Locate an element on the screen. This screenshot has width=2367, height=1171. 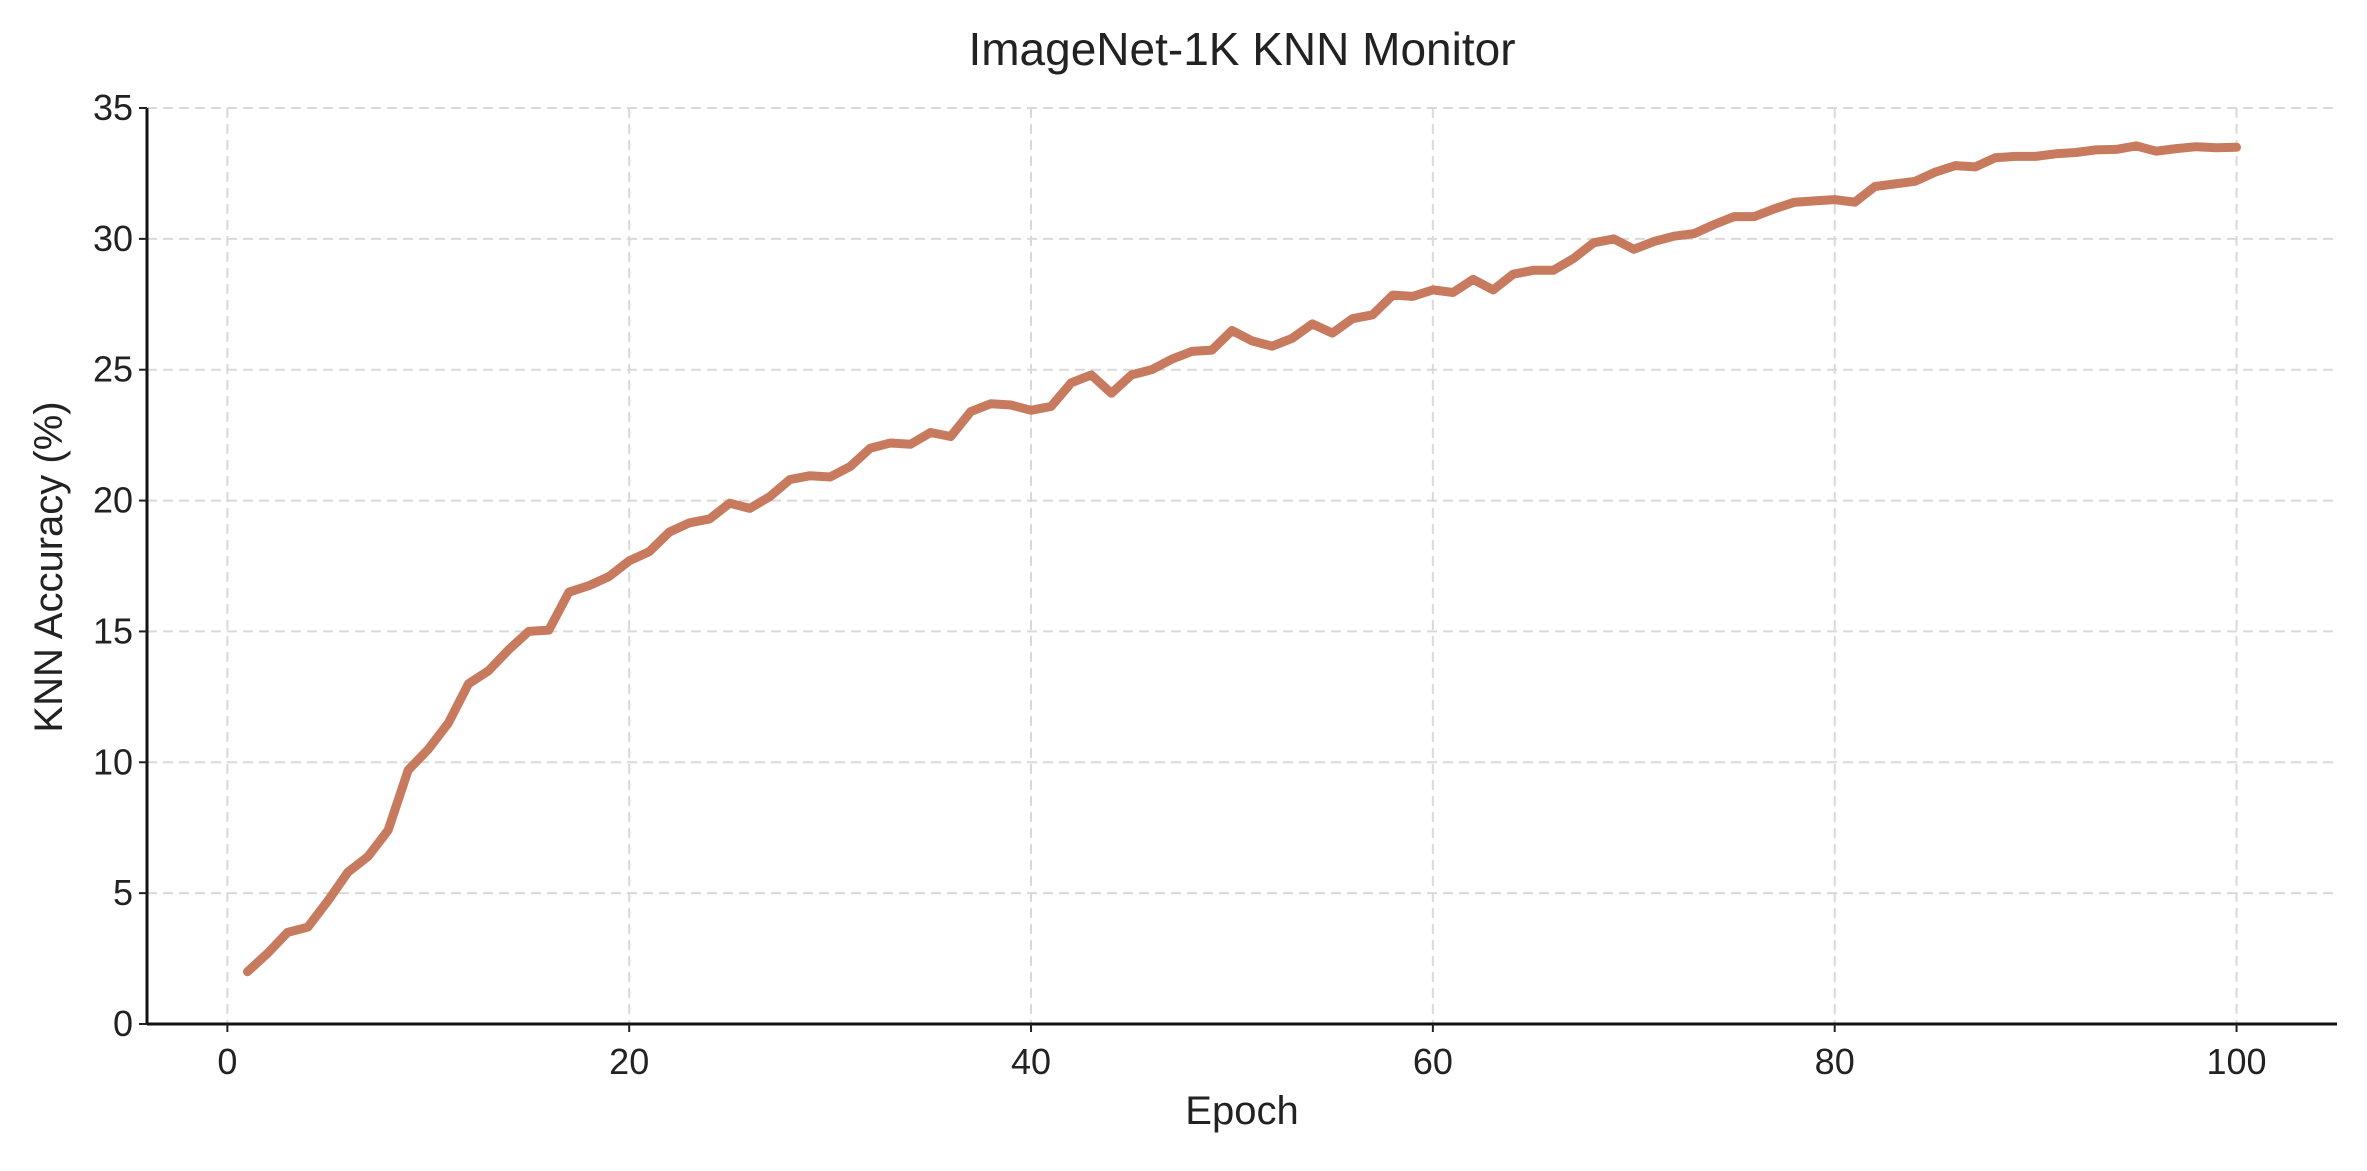
x-tick-label: 20 is located at coordinates (629, 1061).